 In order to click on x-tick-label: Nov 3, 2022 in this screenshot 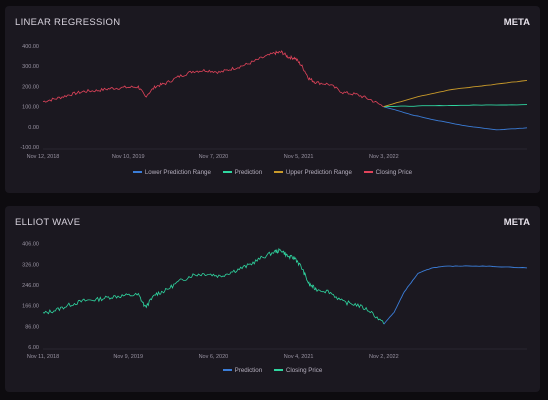, I will do `click(384, 157)`.